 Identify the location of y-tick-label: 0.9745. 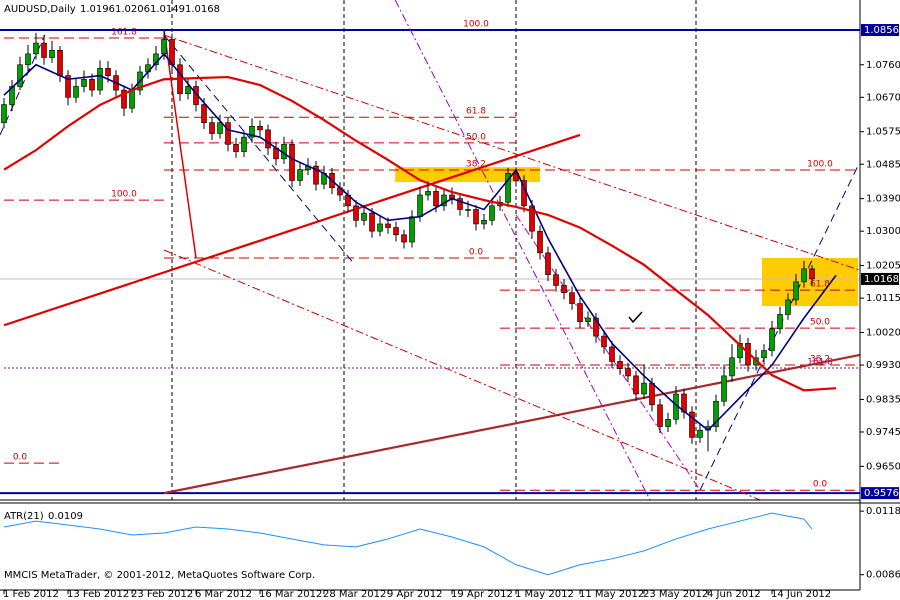
(883, 432).